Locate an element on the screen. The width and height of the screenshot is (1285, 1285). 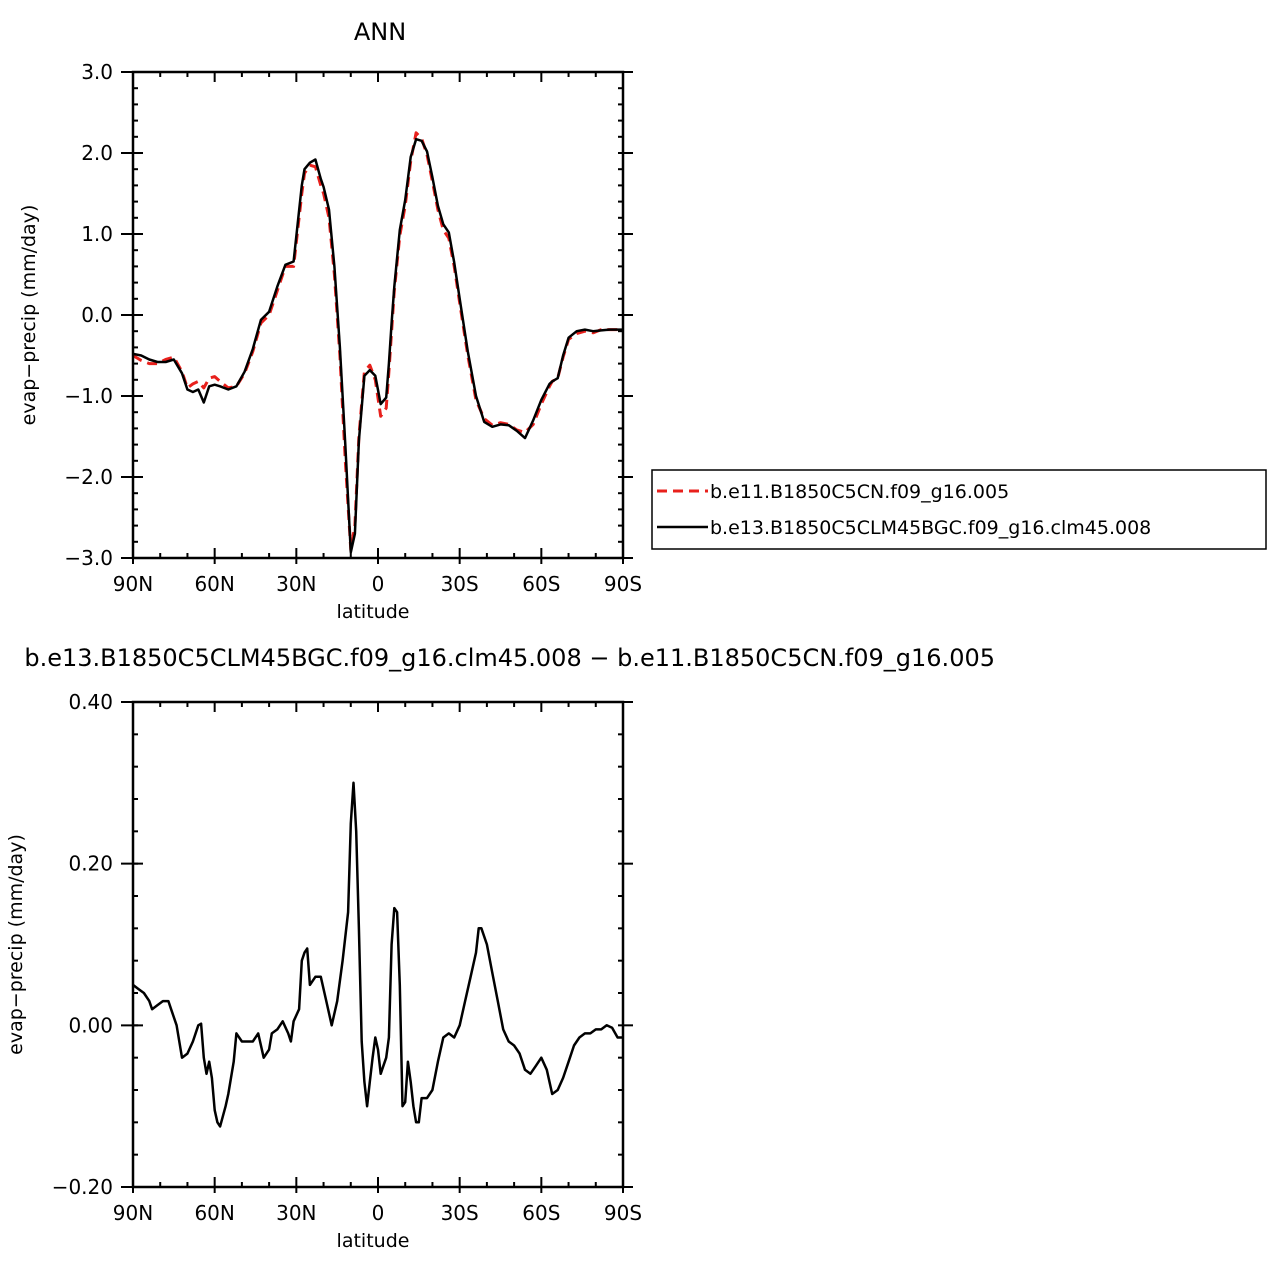
y-tick-label: 0.40 is located at coordinates (90, 702).